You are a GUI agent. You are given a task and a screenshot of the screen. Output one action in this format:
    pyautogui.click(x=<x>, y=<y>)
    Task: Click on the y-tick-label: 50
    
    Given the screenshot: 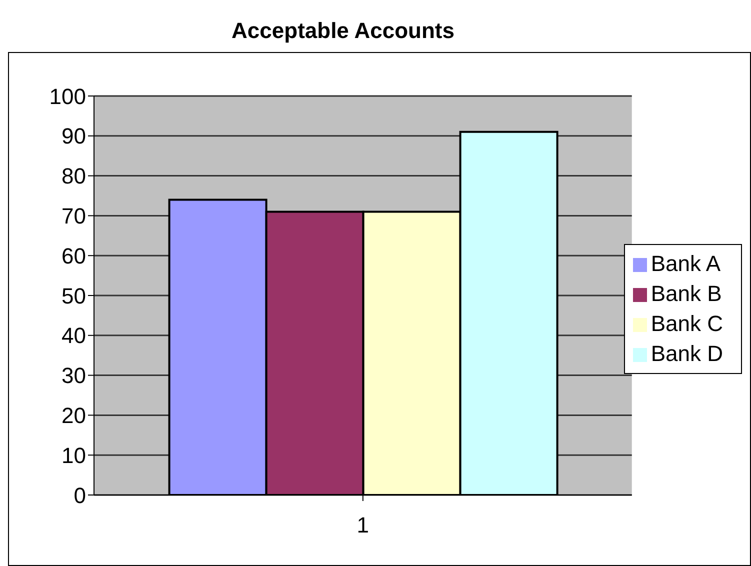 What is the action you would take?
    pyautogui.click(x=74, y=295)
    